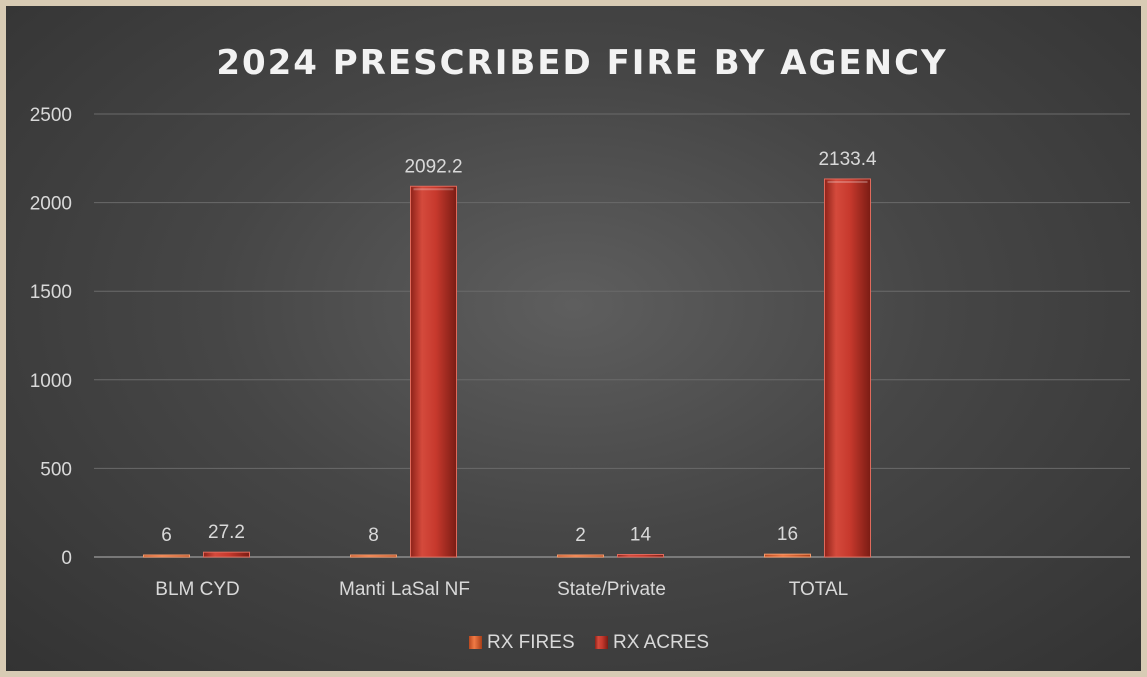 This screenshot has height=677, width=1147. I want to click on data-label: 27.2, so click(226, 532).